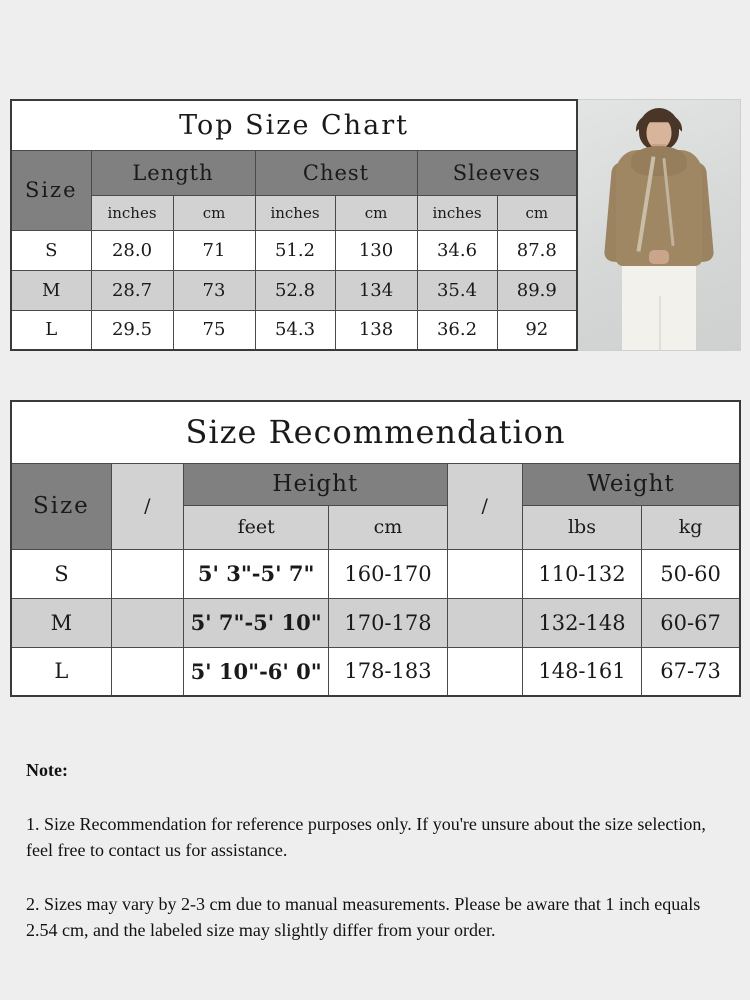  What do you see at coordinates (691, 527) in the screenshot?
I see `size-rec-unit-kg: kg` at bounding box center [691, 527].